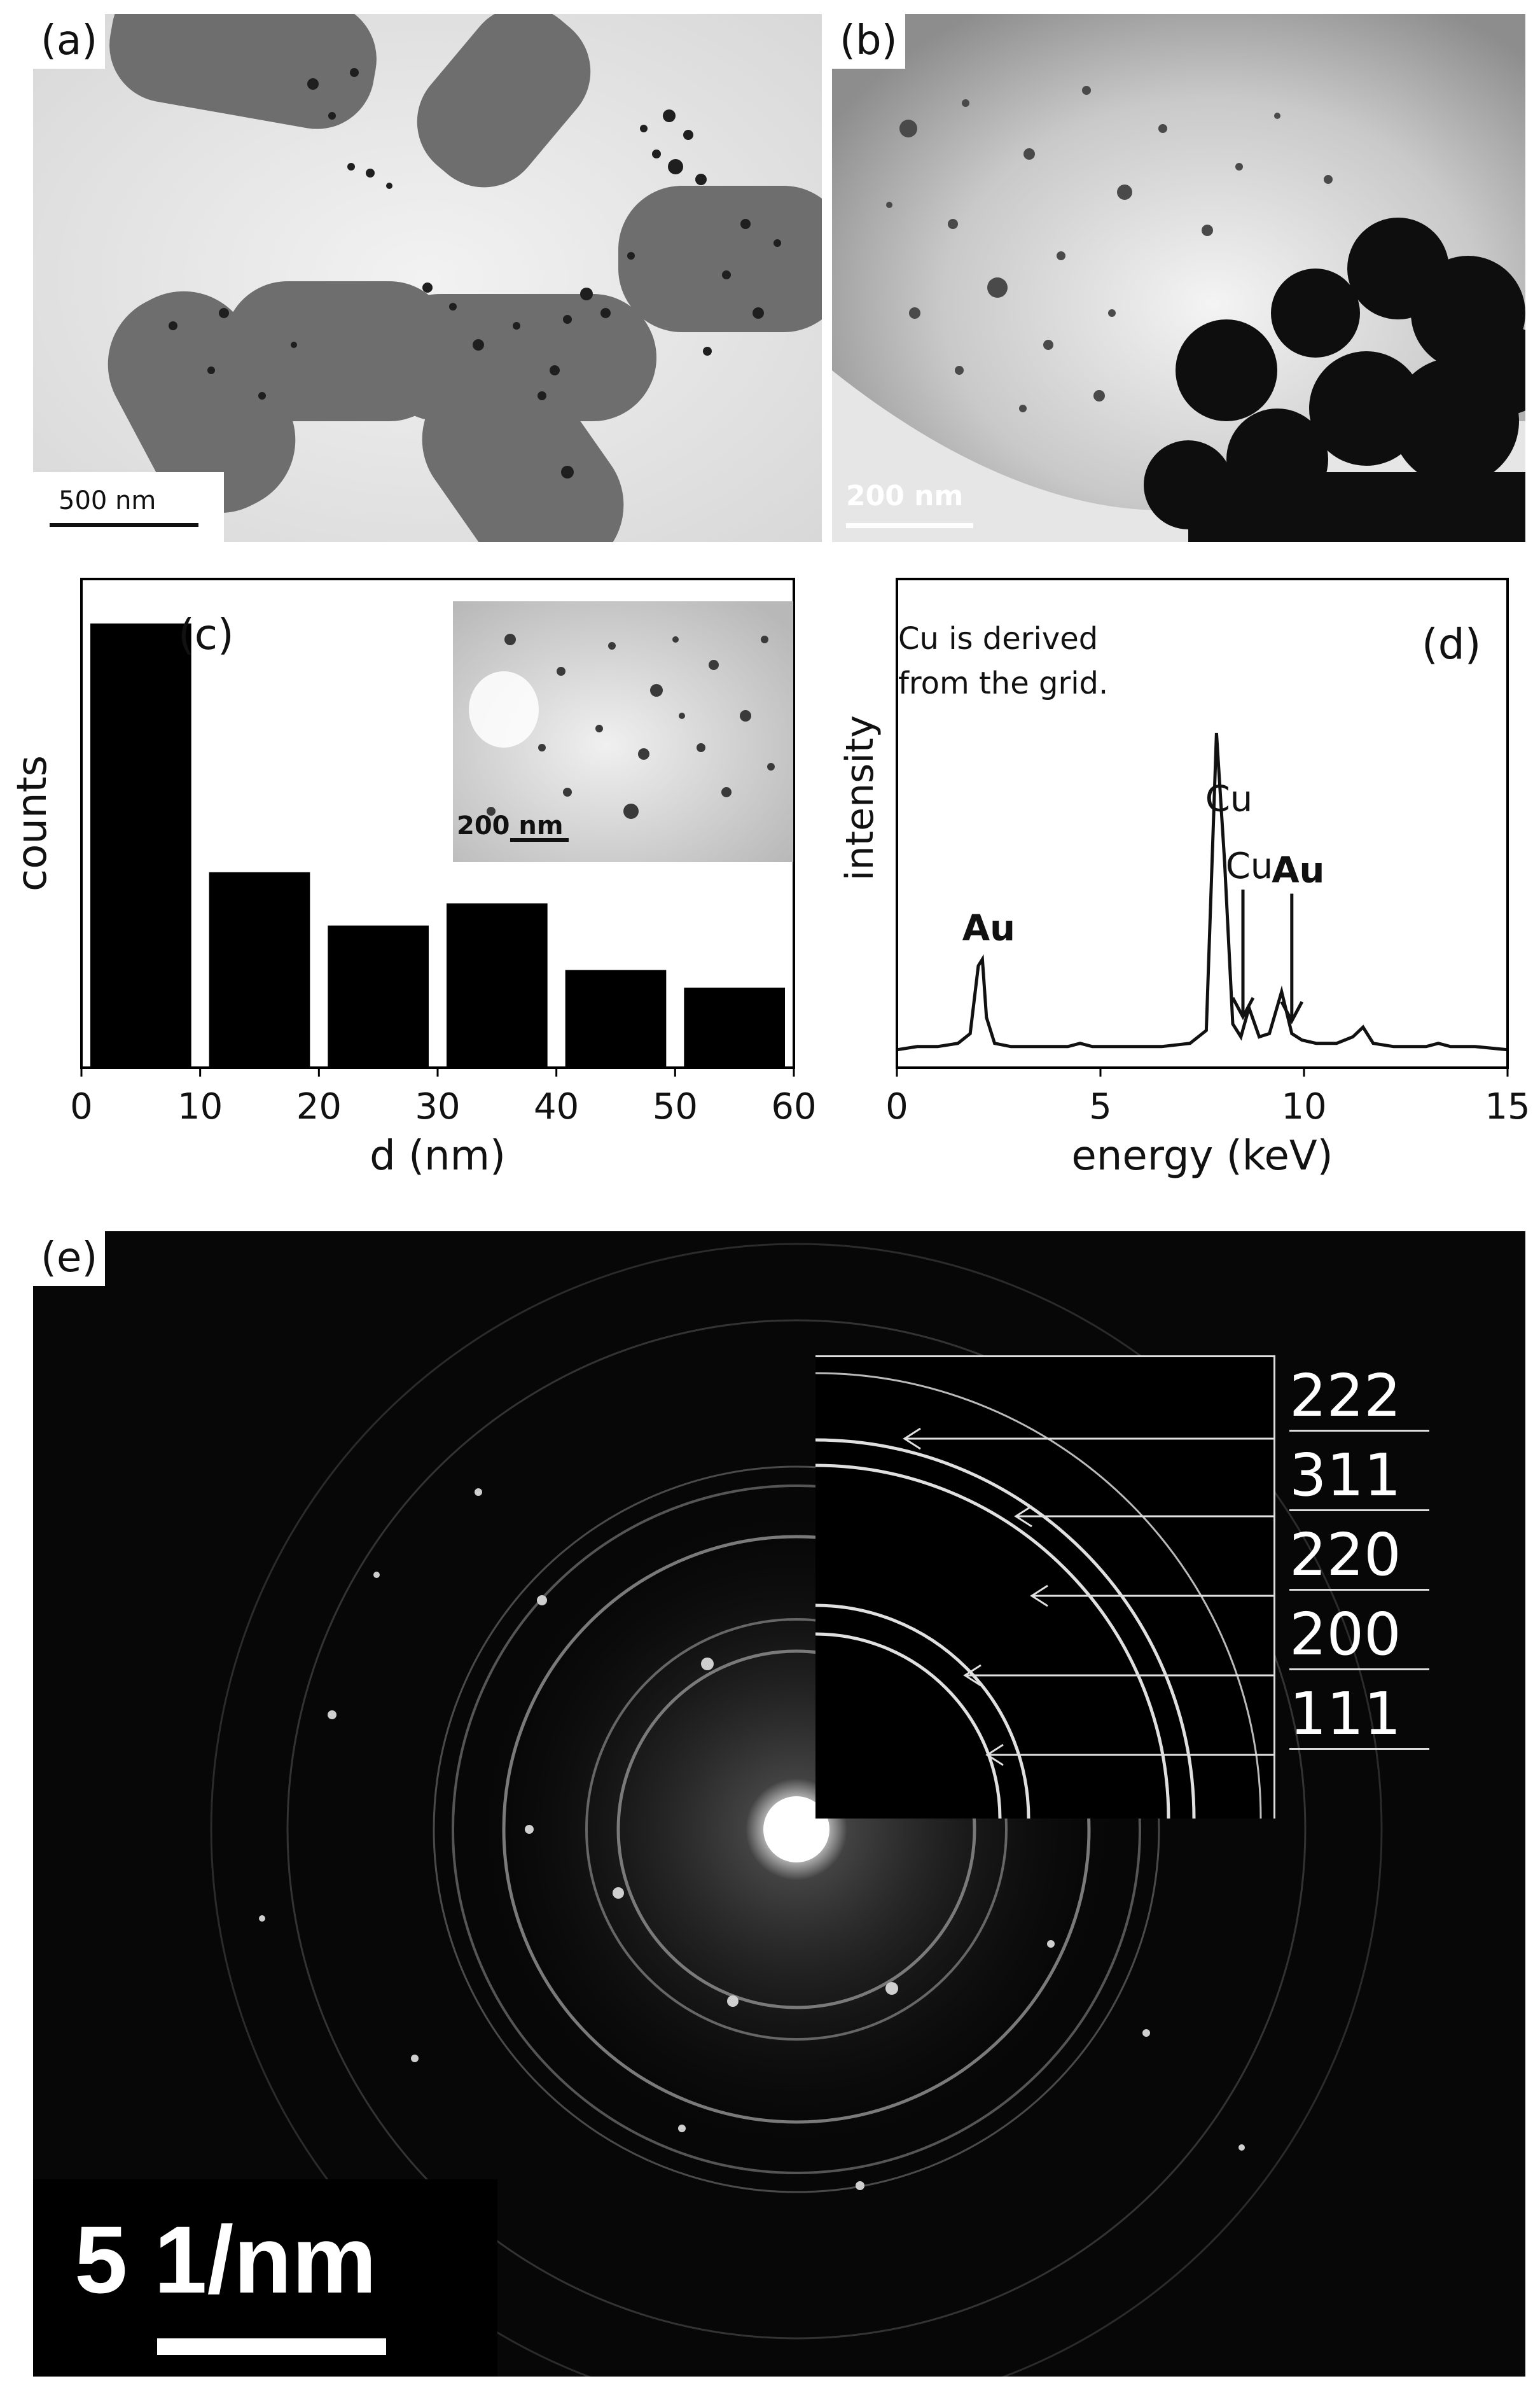  What do you see at coordinates (556, 1107) in the screenshot?
I see `x-tick-label: 40` at bounding box center [556, 1107].